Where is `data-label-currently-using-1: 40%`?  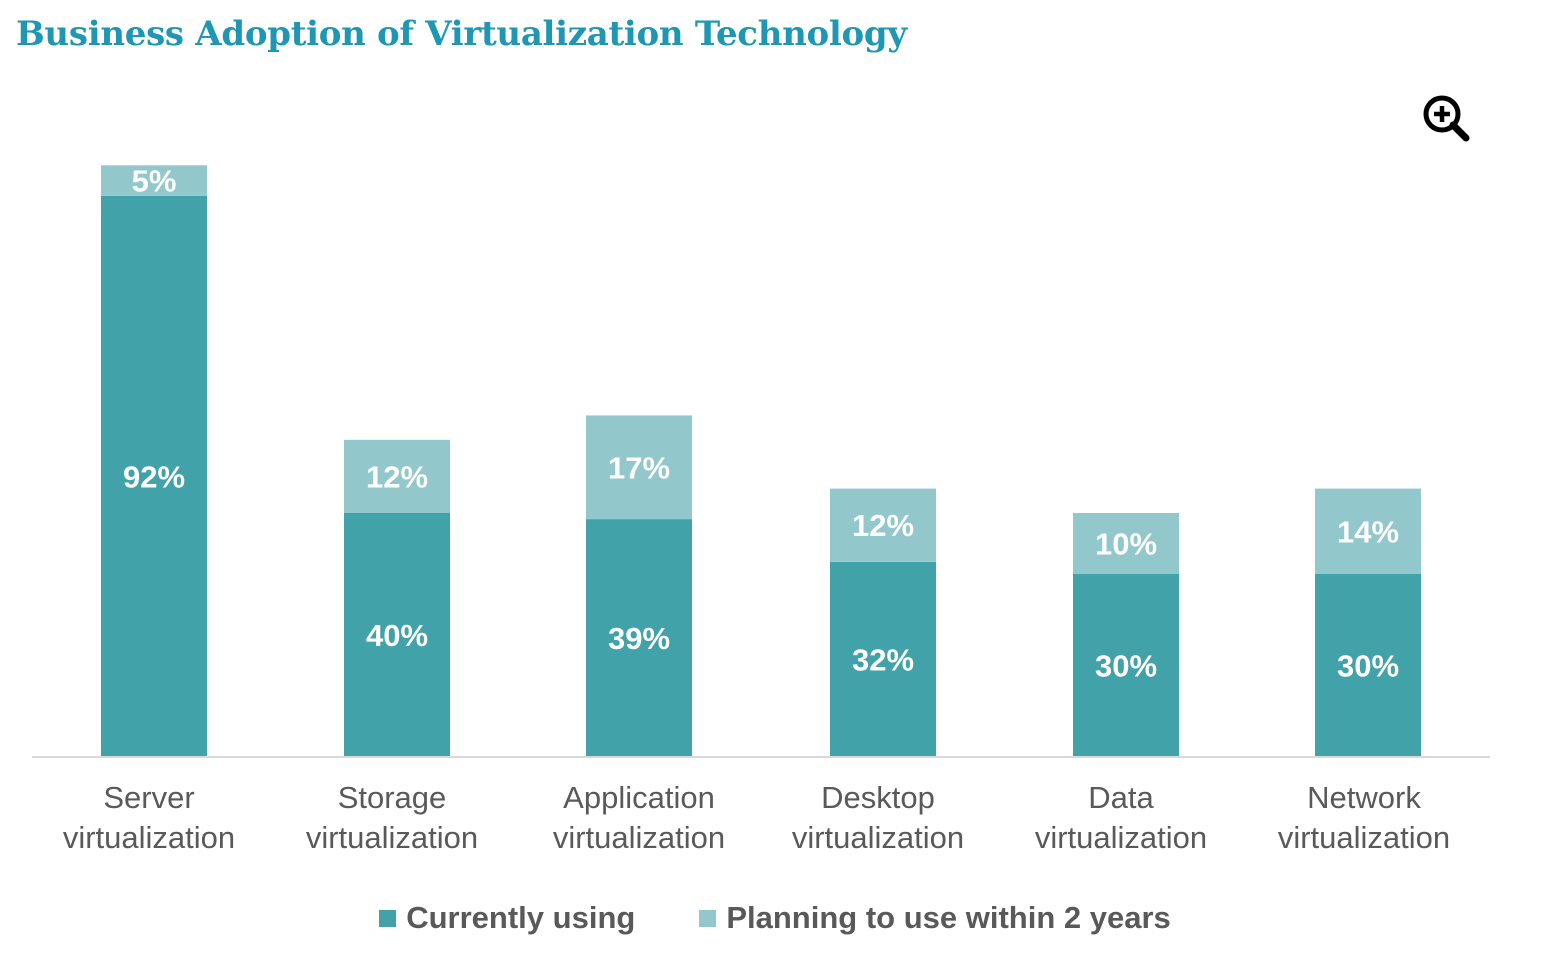
data-label-currently-using-1: 40% is located at coordinates (397, 635).